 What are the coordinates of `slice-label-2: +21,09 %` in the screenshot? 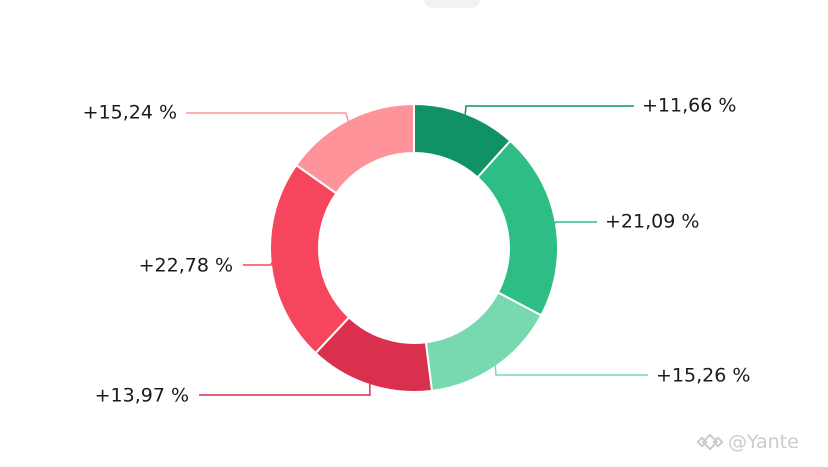 It's located at (652, 222).